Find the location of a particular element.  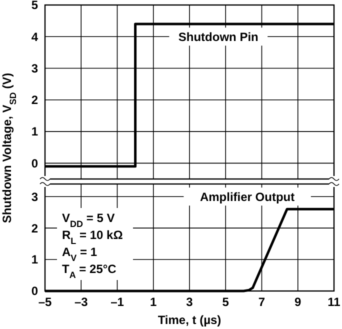

y-tick-label: 4 is located at coordinates (34, 37).